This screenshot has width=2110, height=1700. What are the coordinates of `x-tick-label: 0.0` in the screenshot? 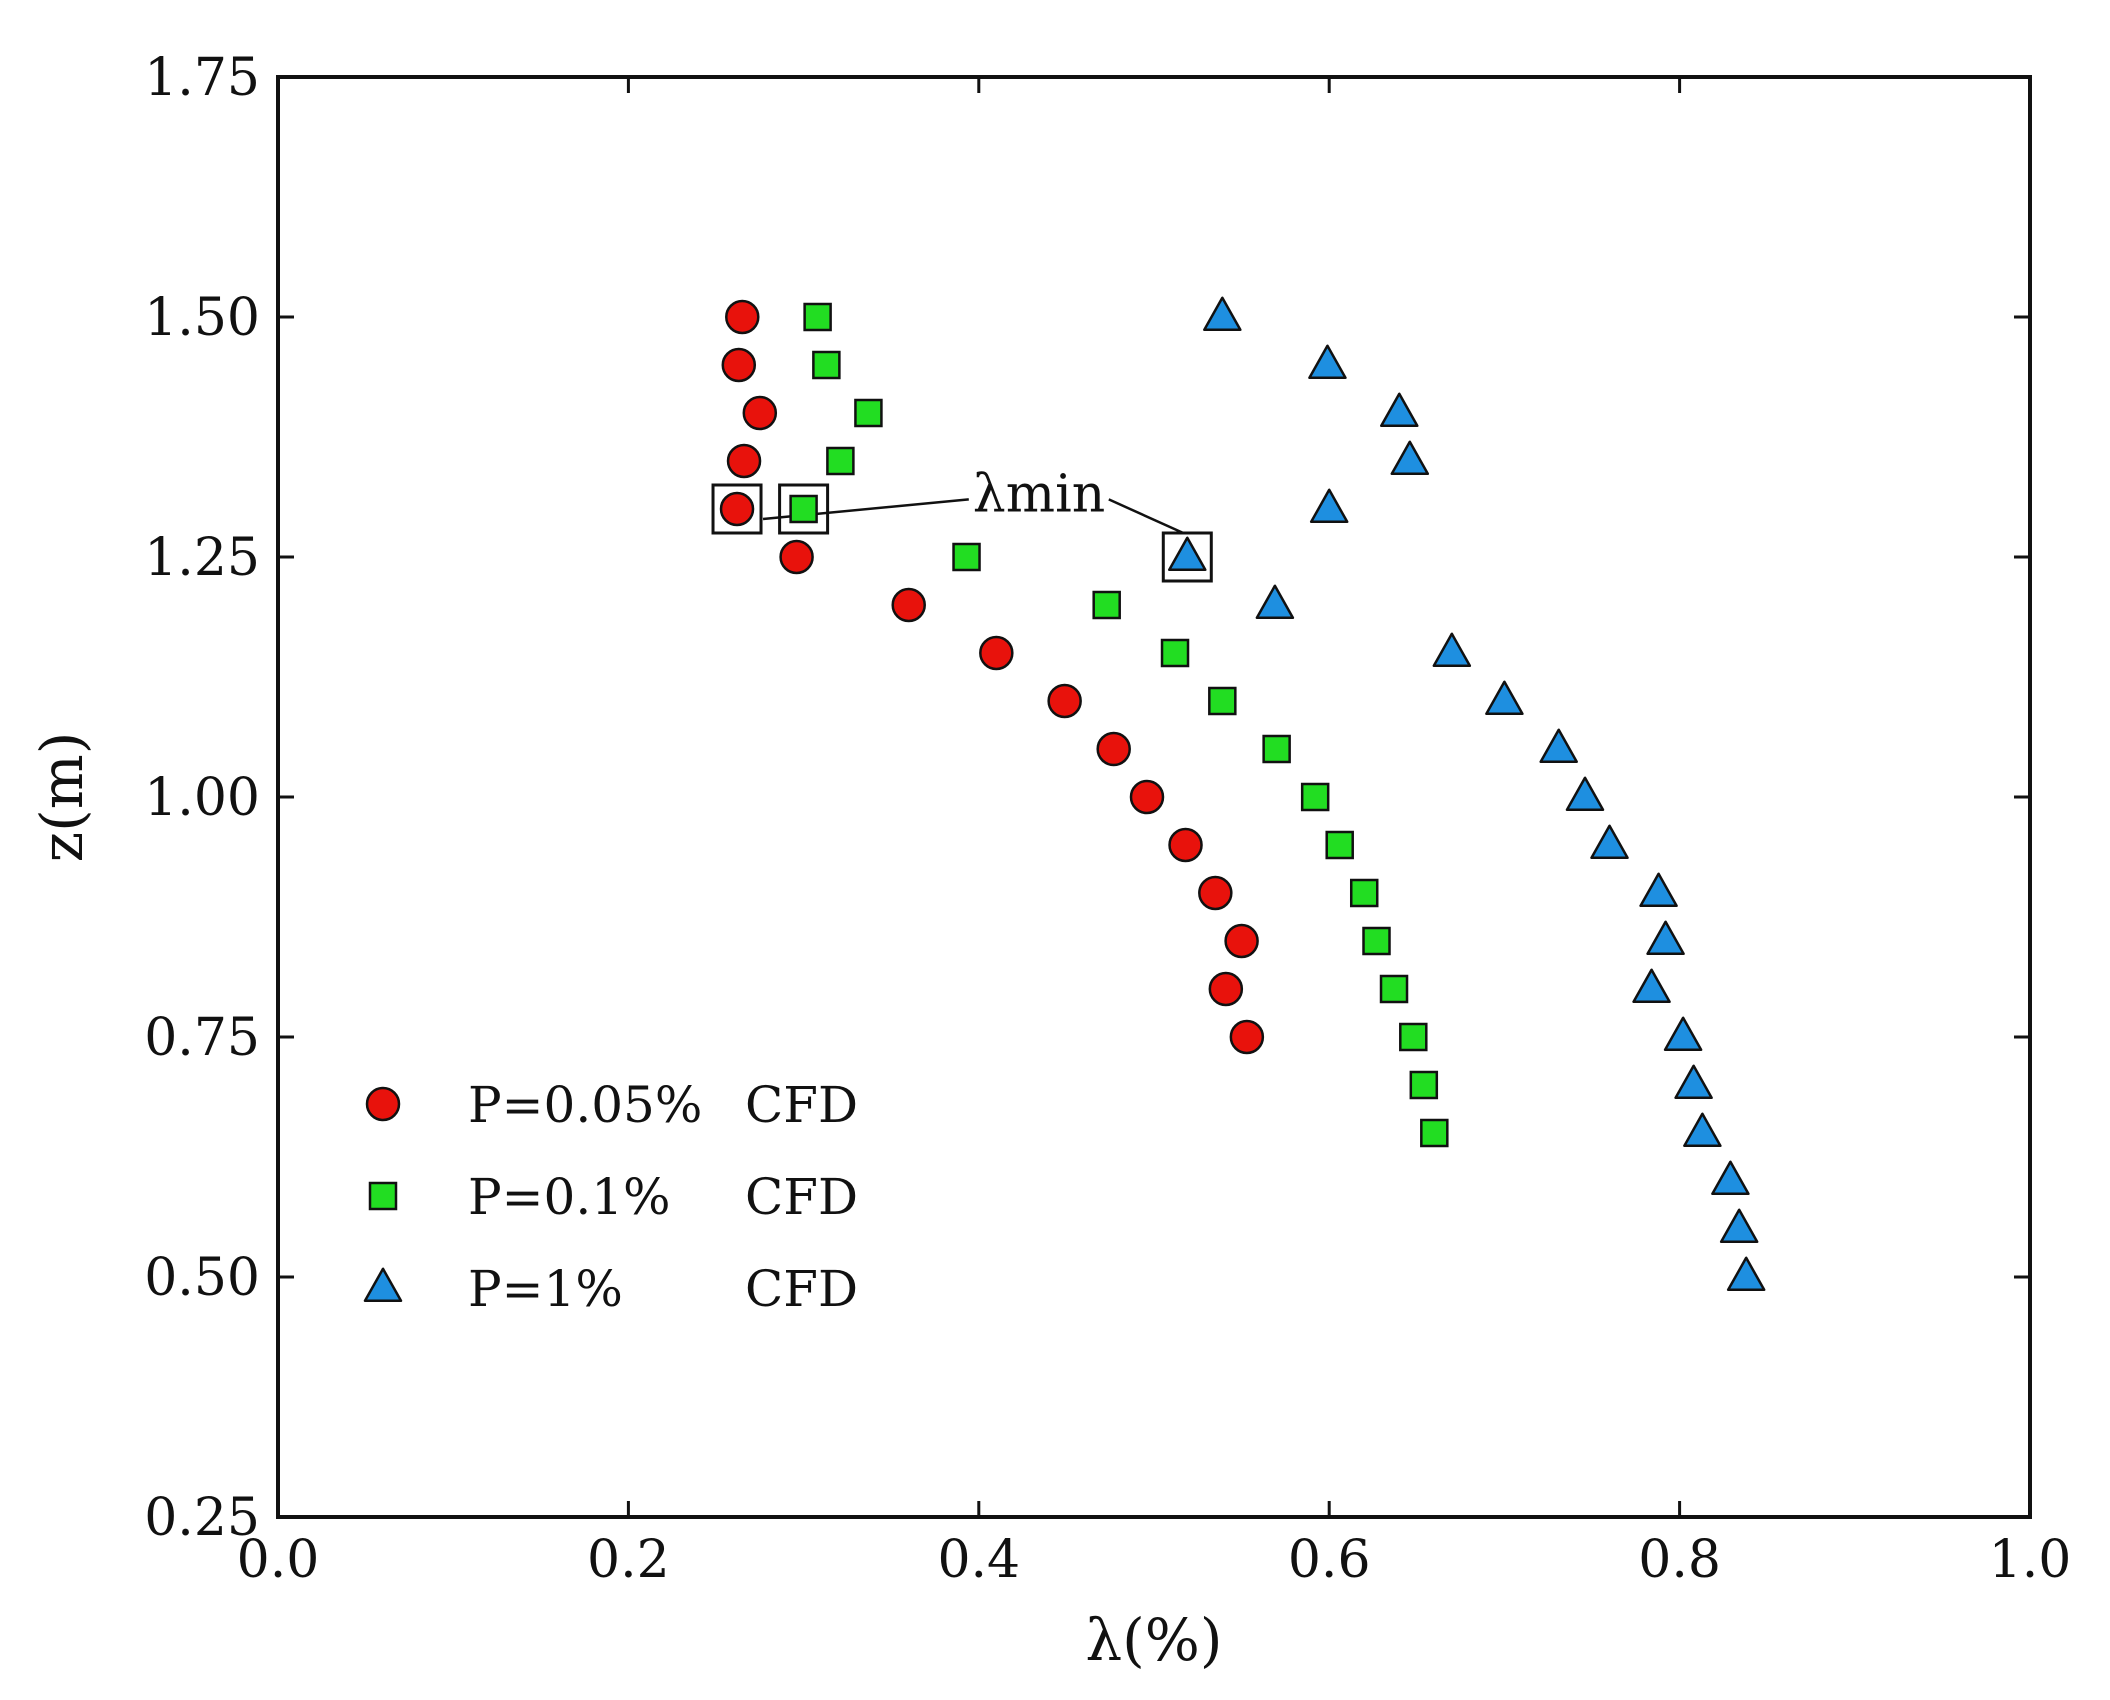 It's located at (278, 1560).